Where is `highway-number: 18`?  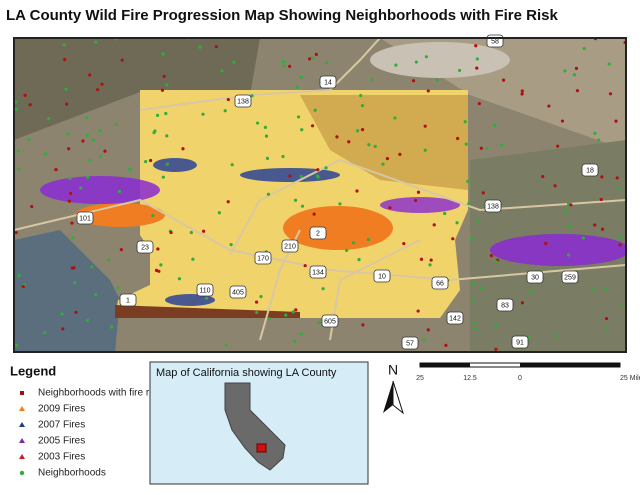
highway-number: 18 is located at coordinates (590, 170).